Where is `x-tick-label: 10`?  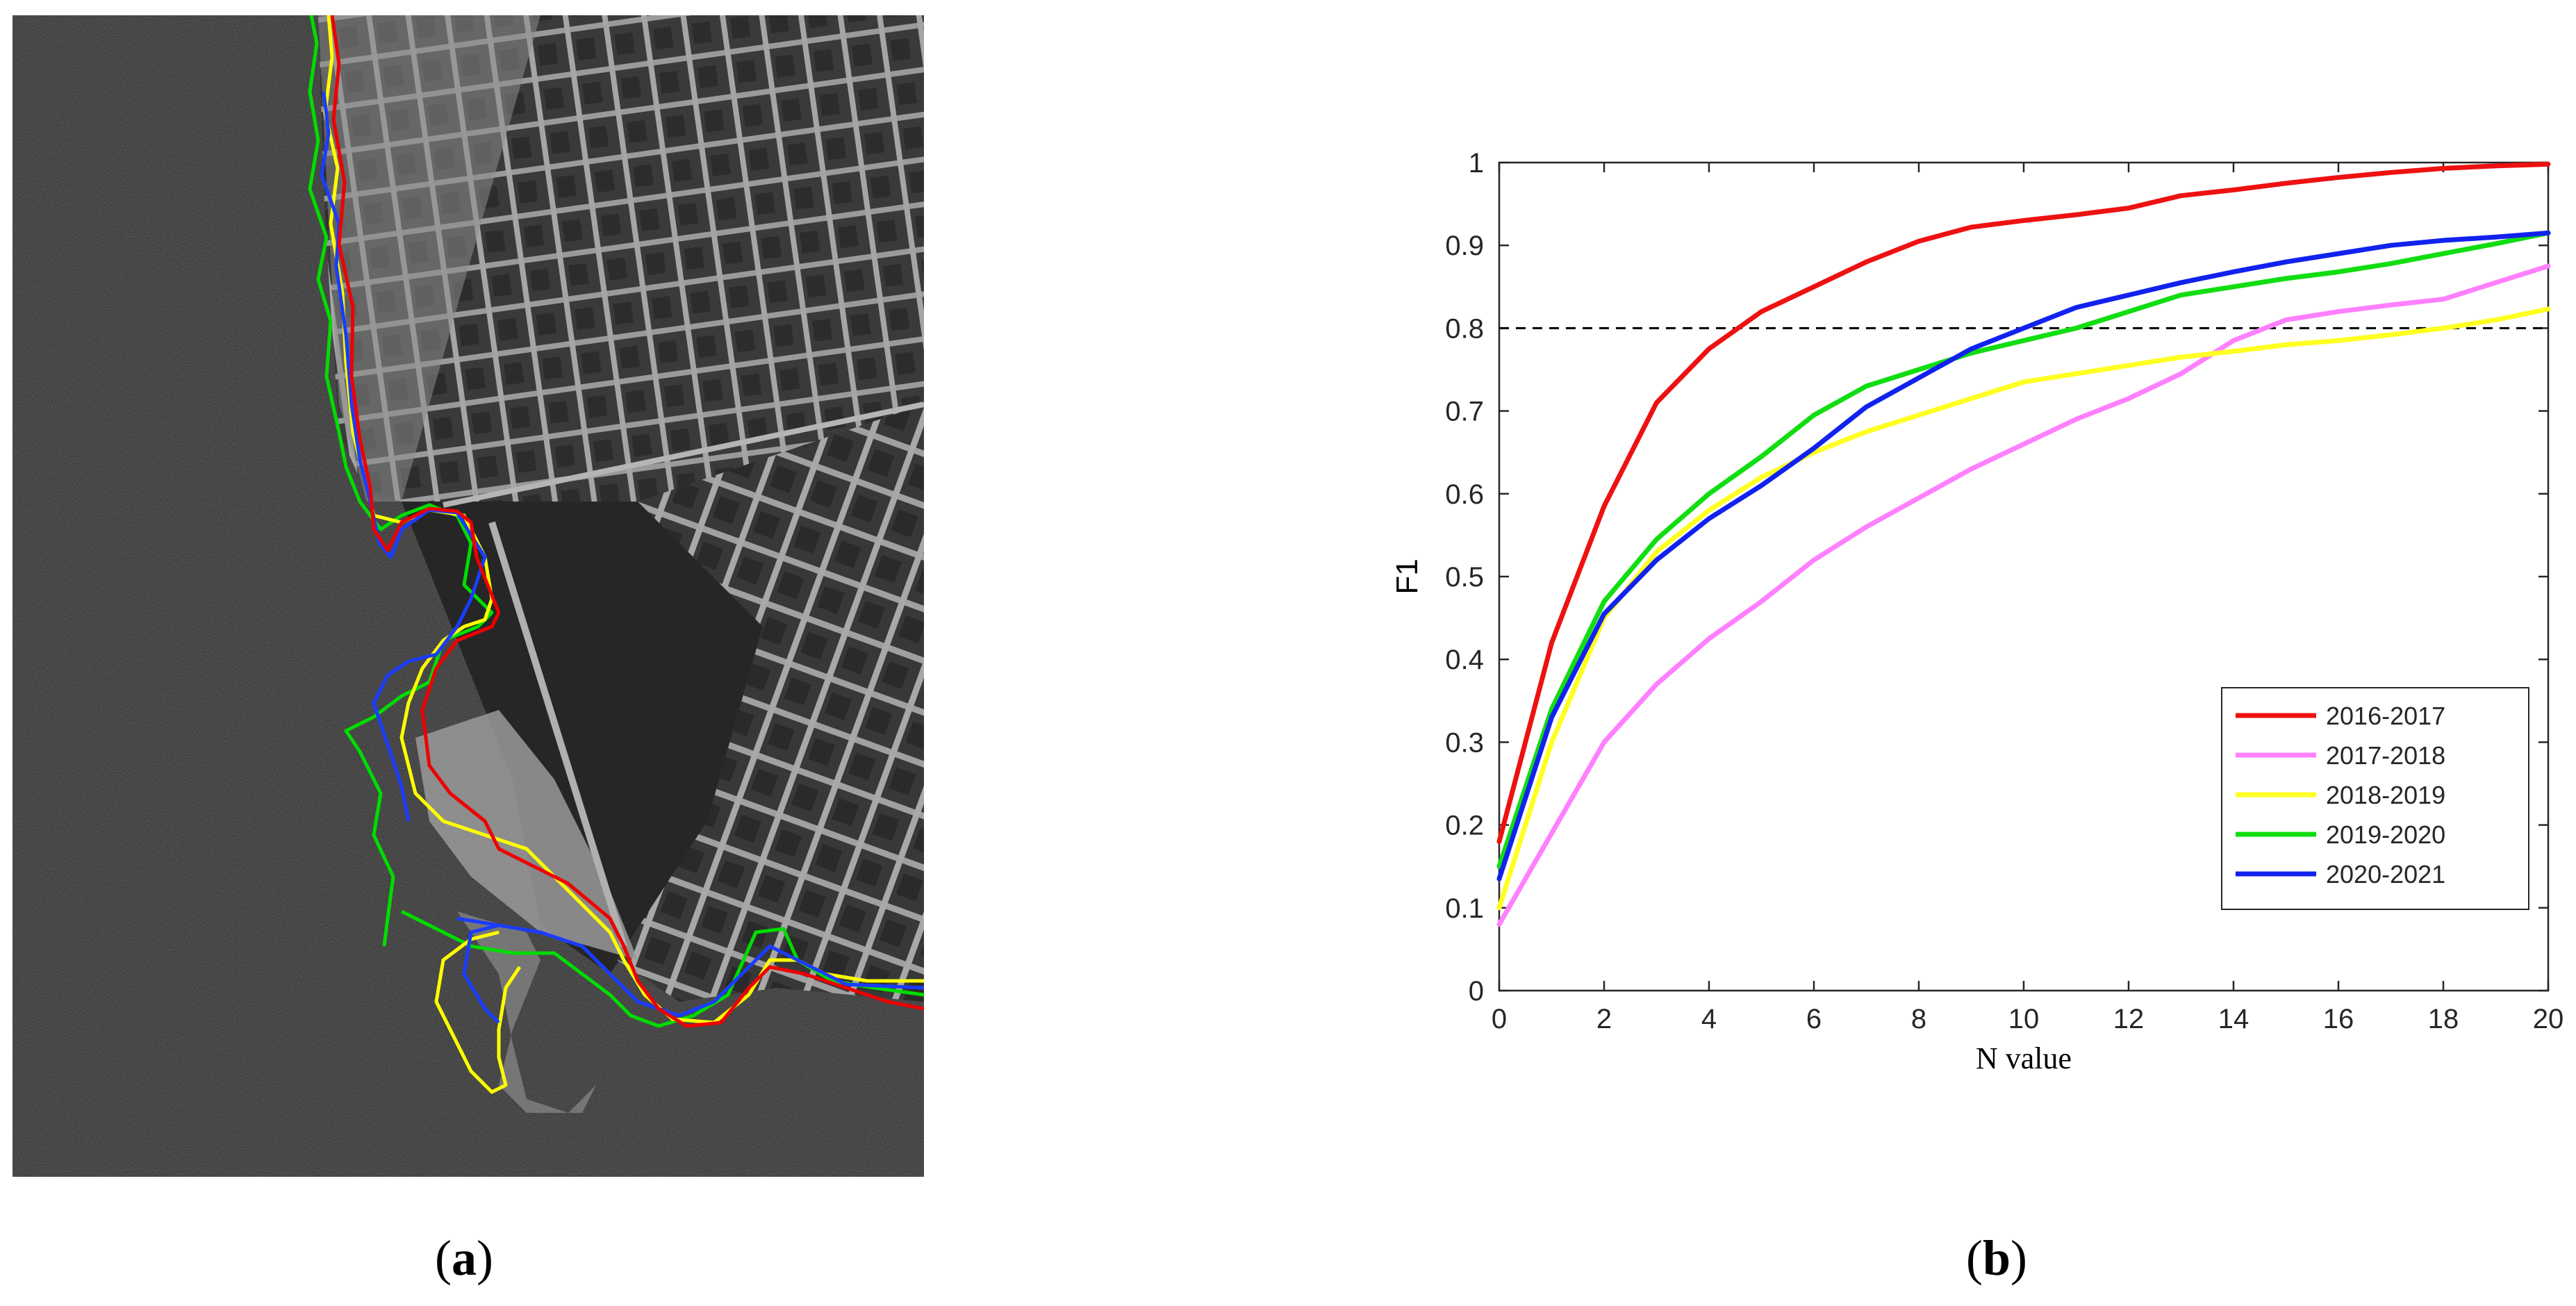
x-tick-label: 10 is located at coordinates (2024, 1019).